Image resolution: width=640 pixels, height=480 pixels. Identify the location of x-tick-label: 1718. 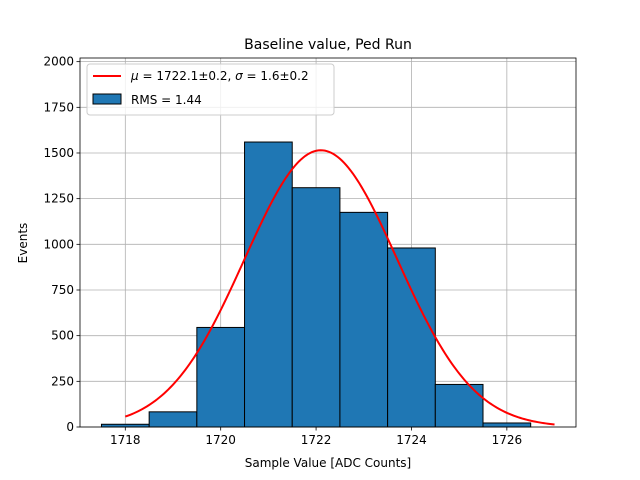
(125, 440).